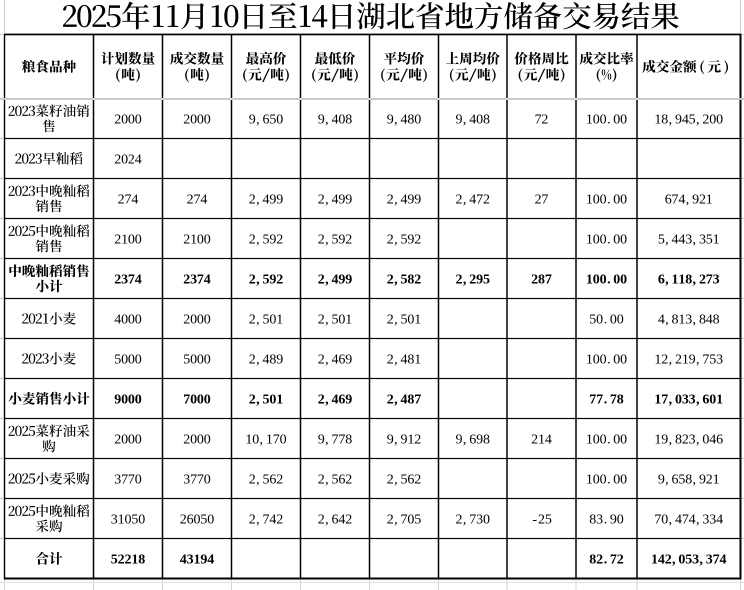  Describe the element at coordinates (197, 560) in the screenshot. I see `svg-text: 43194` at that location.